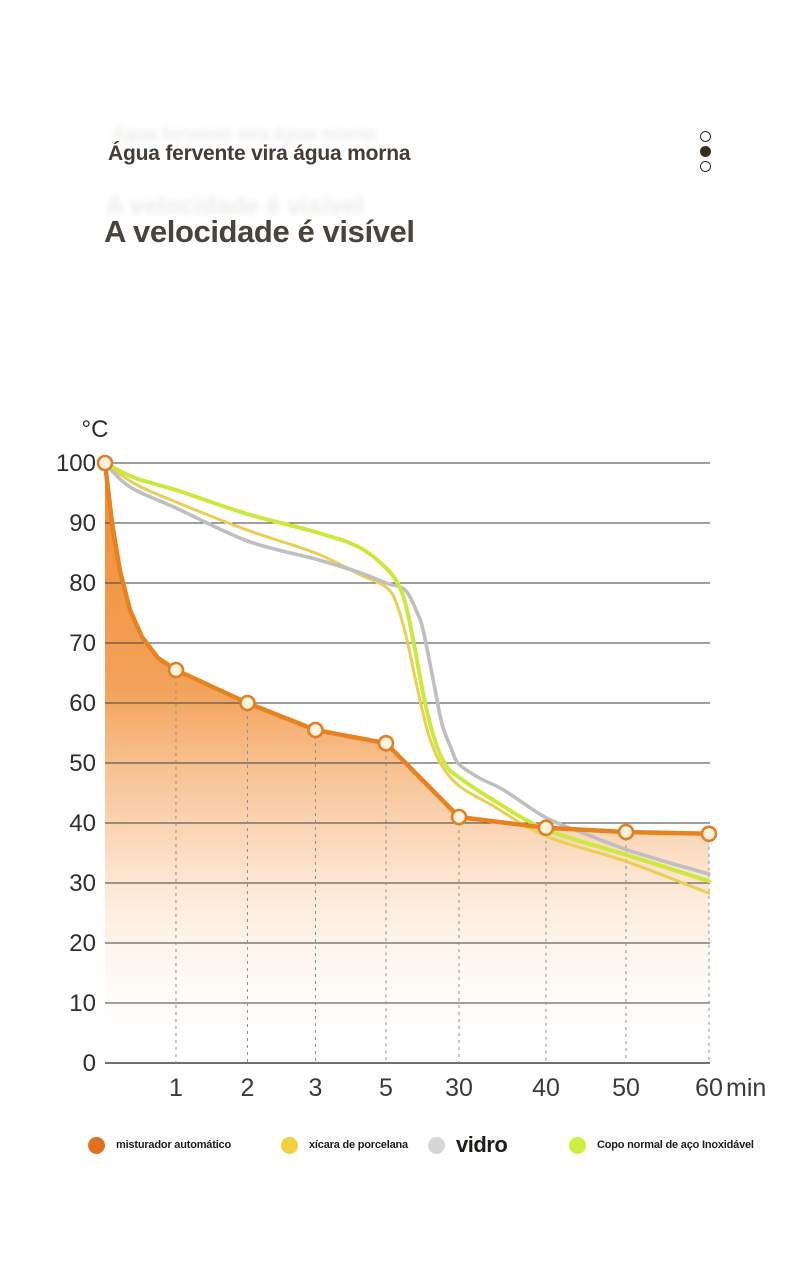  Describe the element at coordinates (76, 463) in the screenshot. I see `svg-text: 100` at that location.